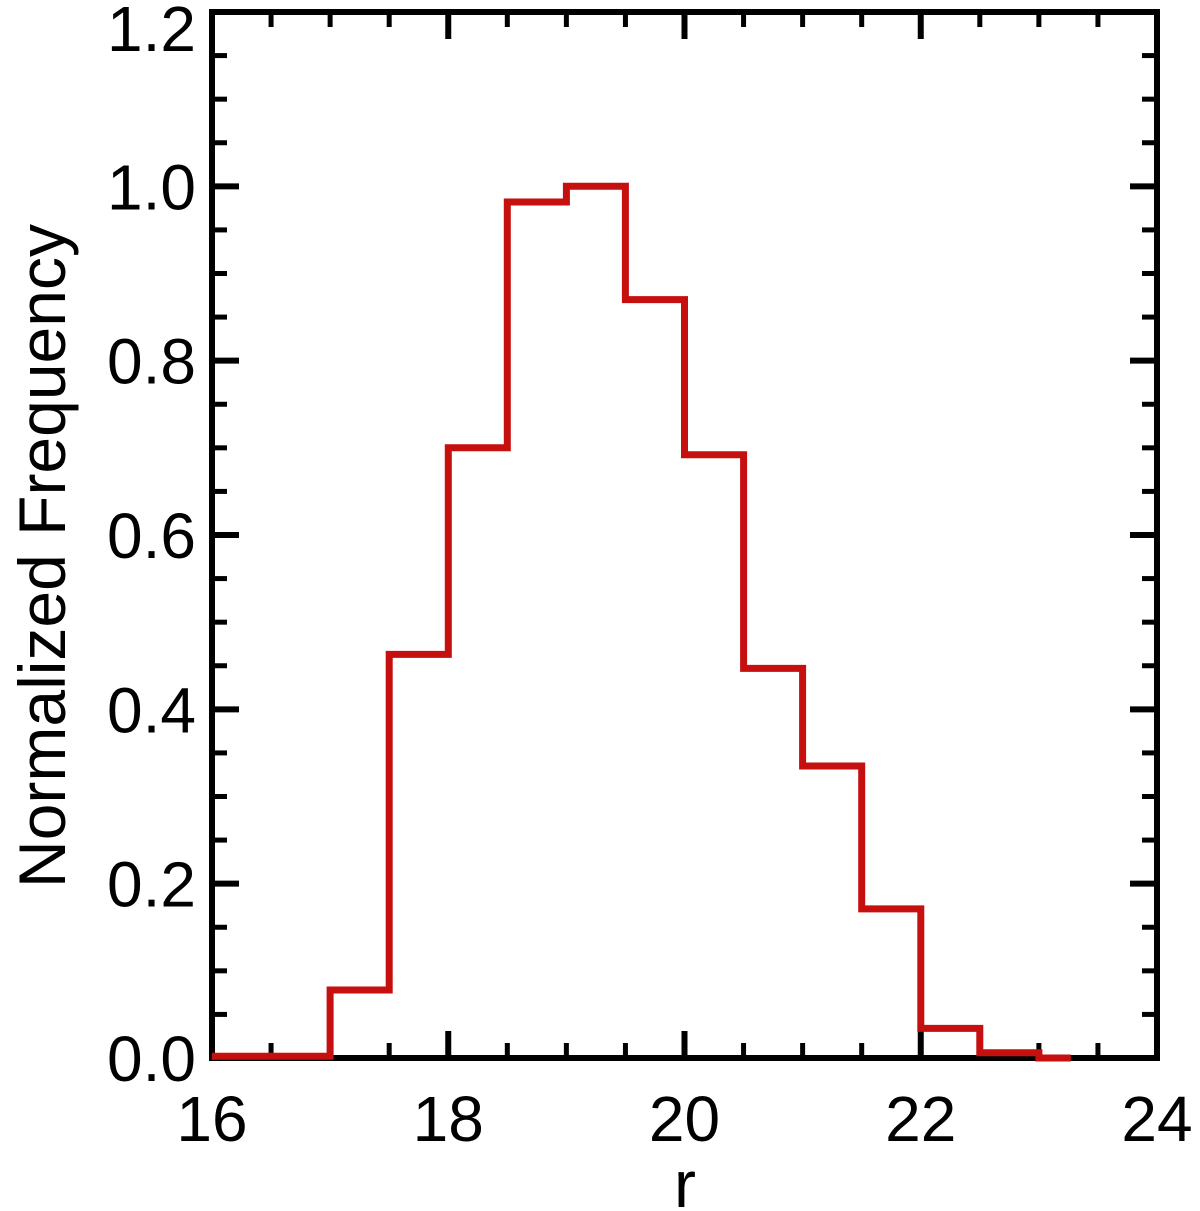  Describe the element at coordinates (151, 32) in the screenshot. I see `y-tick-label: 1.2` at that location.